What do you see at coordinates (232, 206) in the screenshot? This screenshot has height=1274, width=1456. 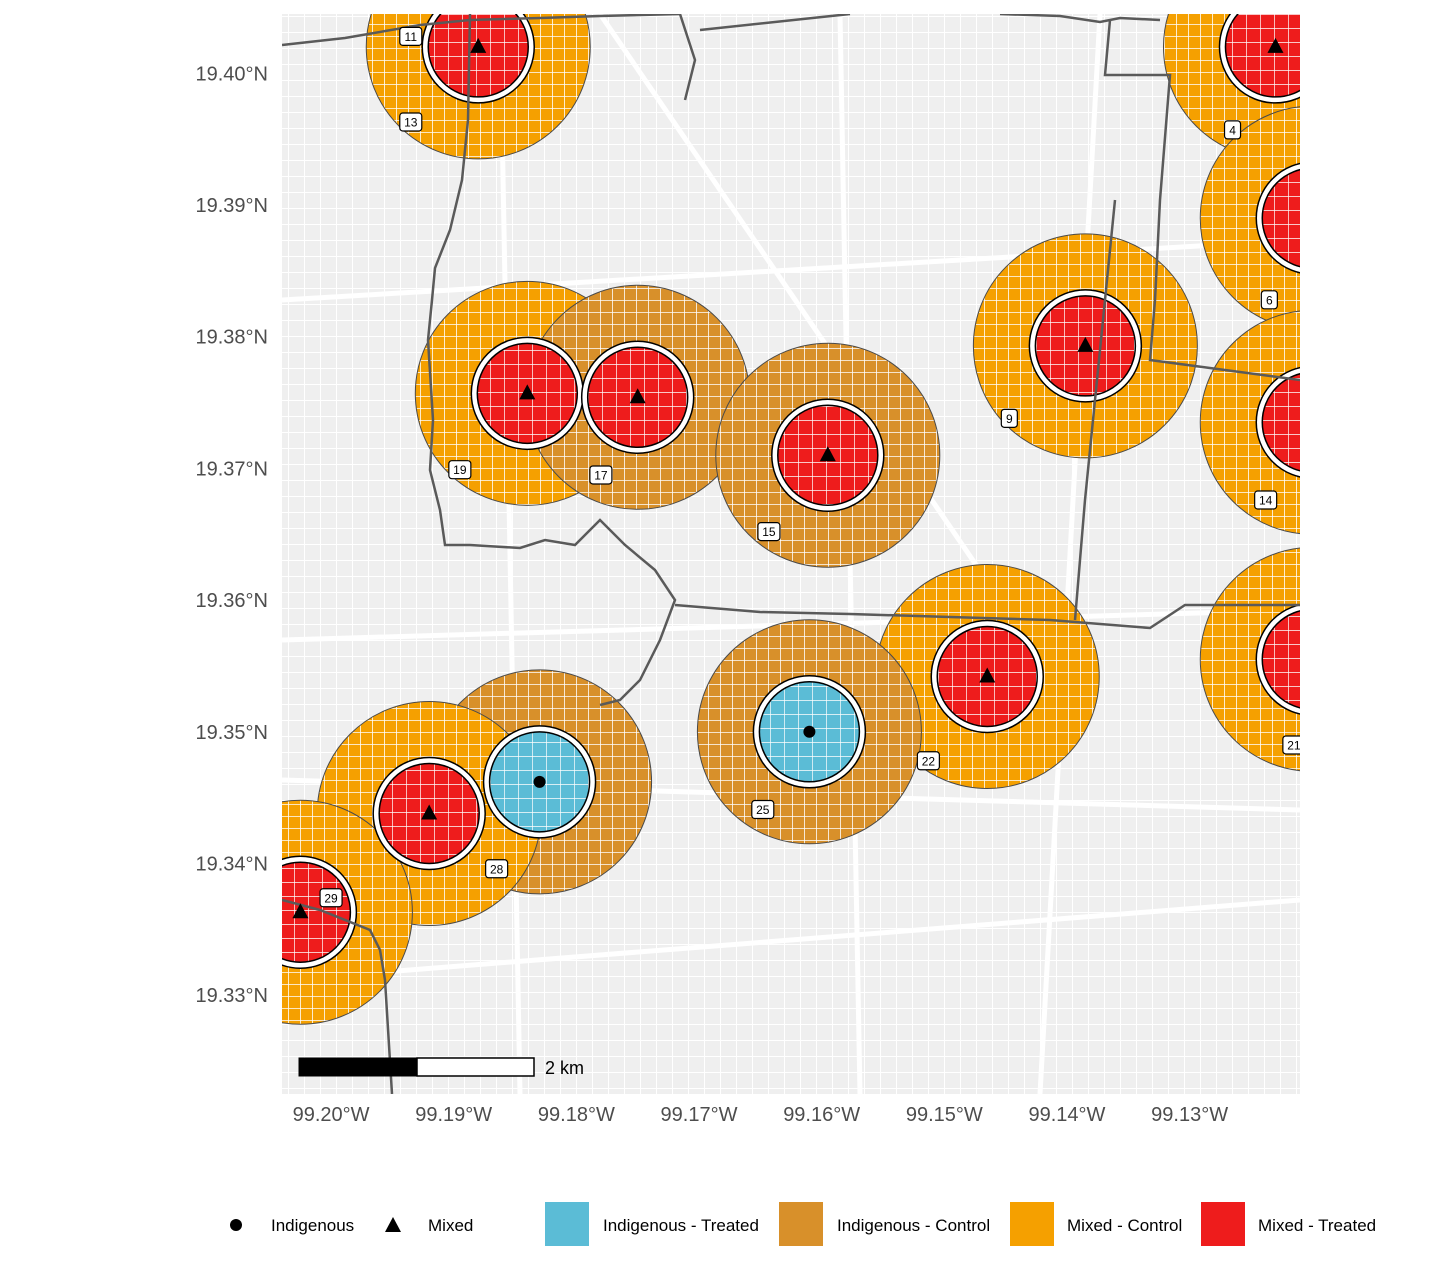 I see `lat-tick-label: 19.39°N` at bounding box center [232, 206].